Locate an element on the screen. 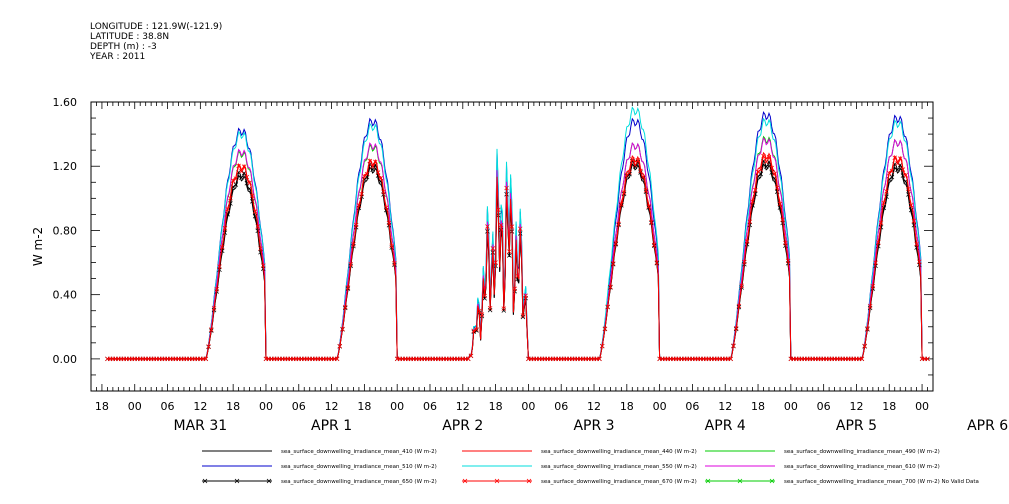  x-day-label: APR 4 is located at coordinates (725, 426).